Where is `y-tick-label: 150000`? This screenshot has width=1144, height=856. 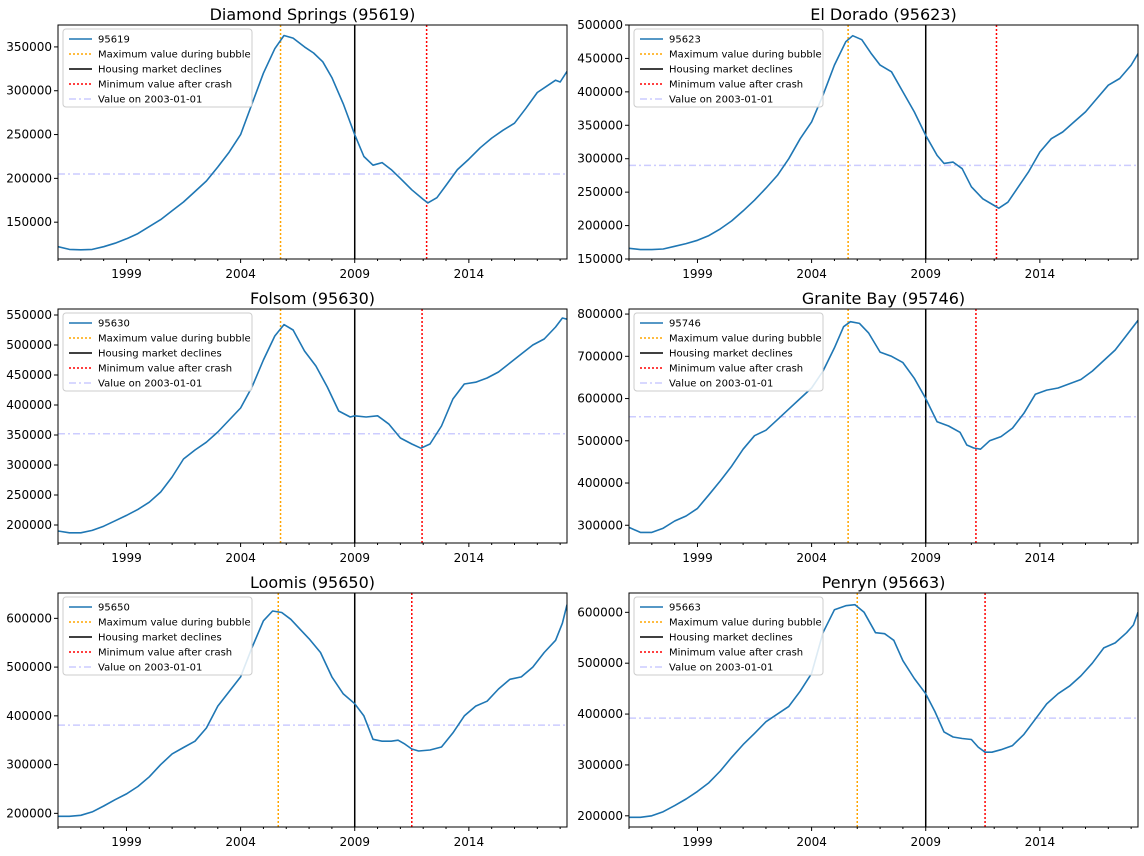
y-tick-label: 150000 is located at coordinates (29, 222).